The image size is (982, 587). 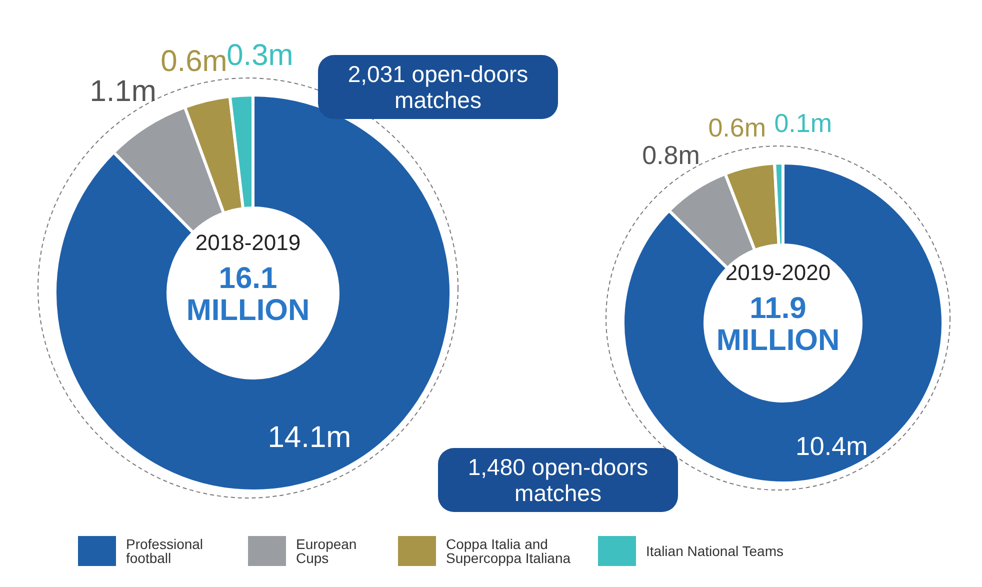 What do you see at coordinates (438, 87) in the screenshot?
I see `text: 2,031 open-doors matches` at bounding box center [438, 87].